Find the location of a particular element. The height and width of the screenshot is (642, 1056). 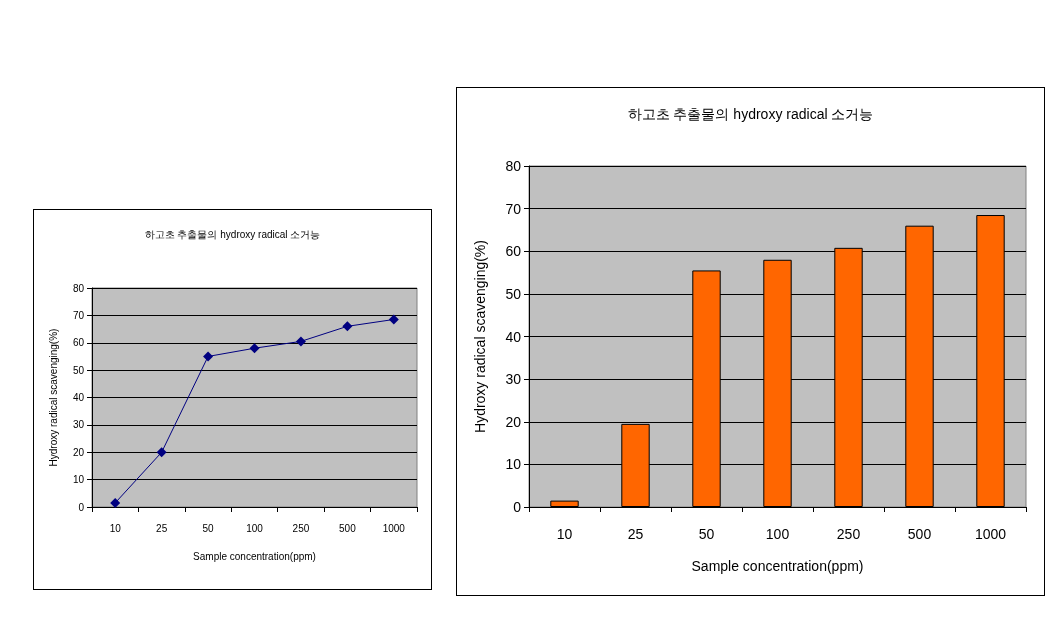

bar is located at coordinates (564, 503).